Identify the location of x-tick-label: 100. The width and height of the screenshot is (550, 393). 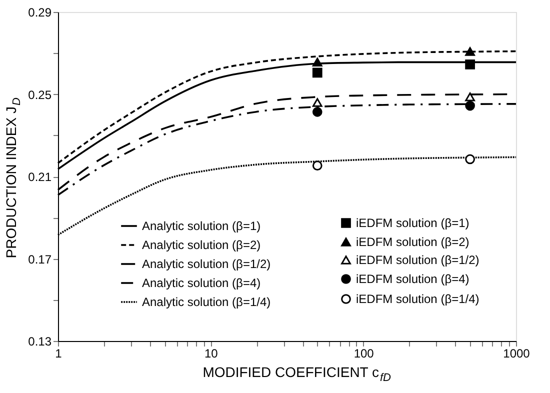
(364, 353).